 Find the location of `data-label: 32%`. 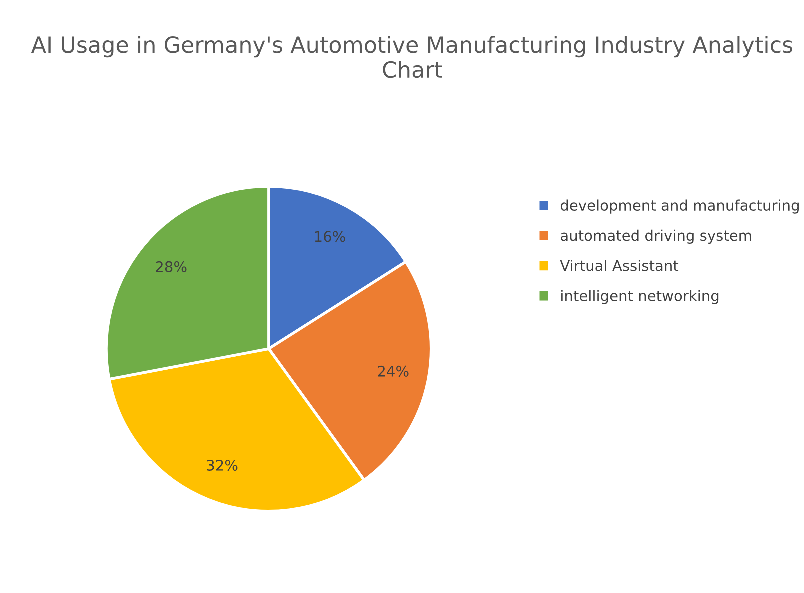

data-label: 32% is located at coordinates (222, 465).